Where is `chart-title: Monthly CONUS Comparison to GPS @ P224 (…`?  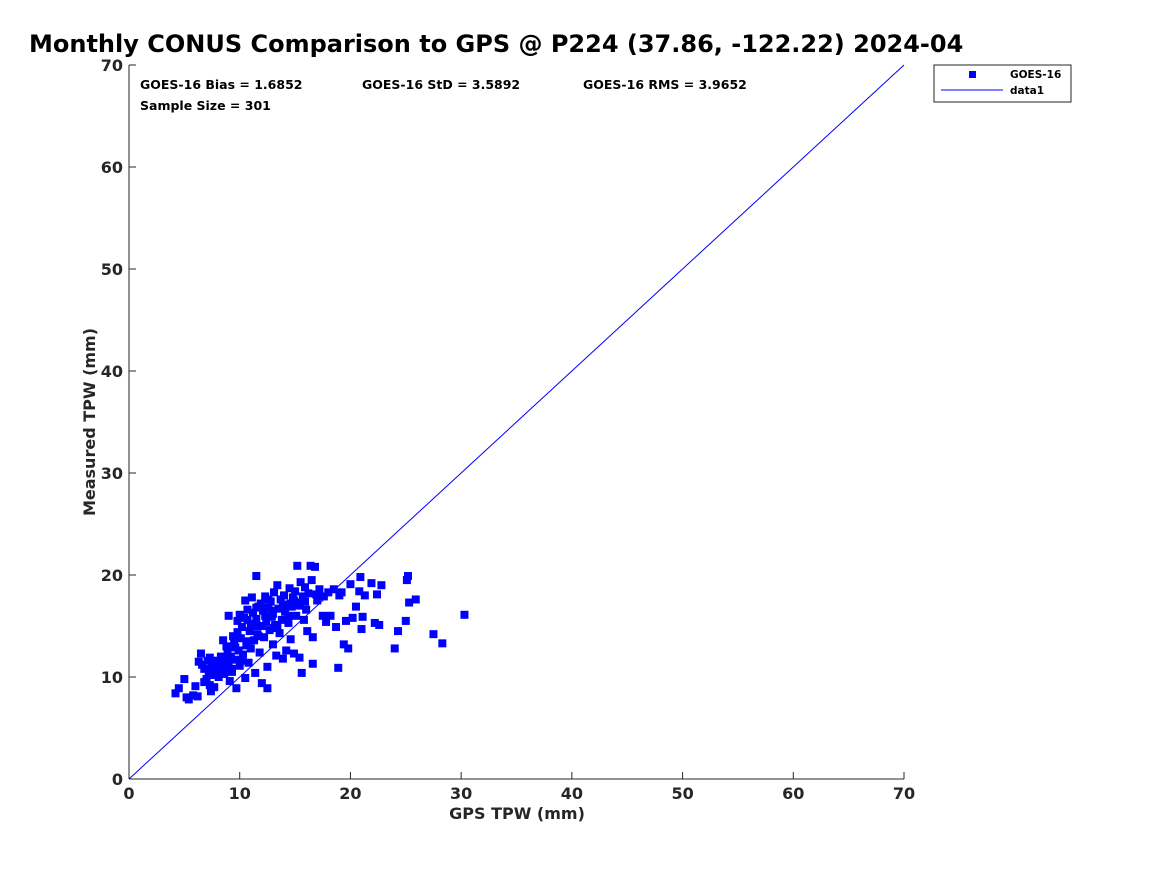
chart-title: Monthly CONUS Comparison to GPS @ P224 (… is located at coordinates (496, 44).